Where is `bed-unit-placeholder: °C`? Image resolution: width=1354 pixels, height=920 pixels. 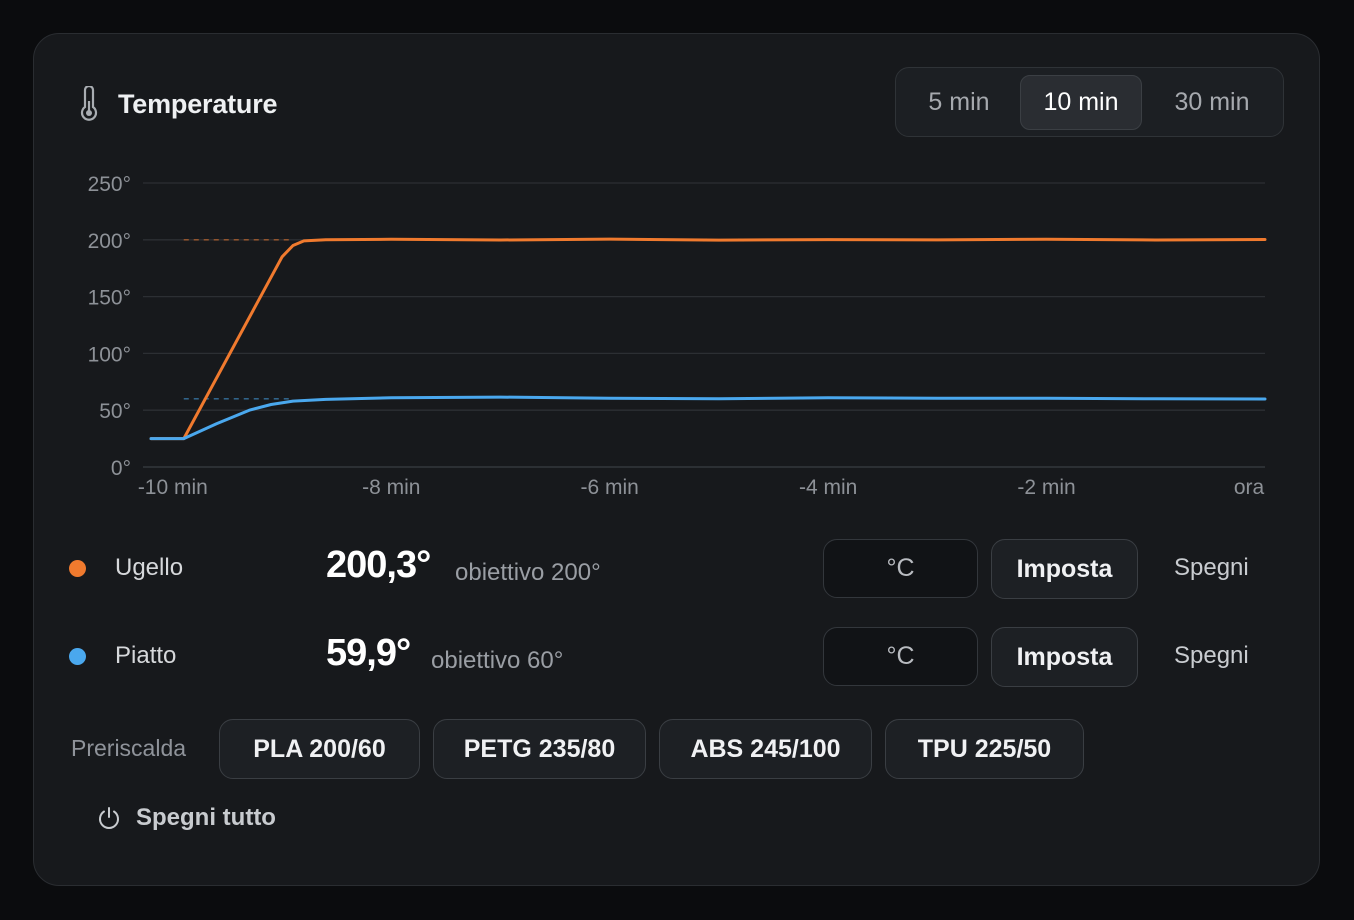
bed-unit-placeholder: °C is located at coordinates (900, 656).